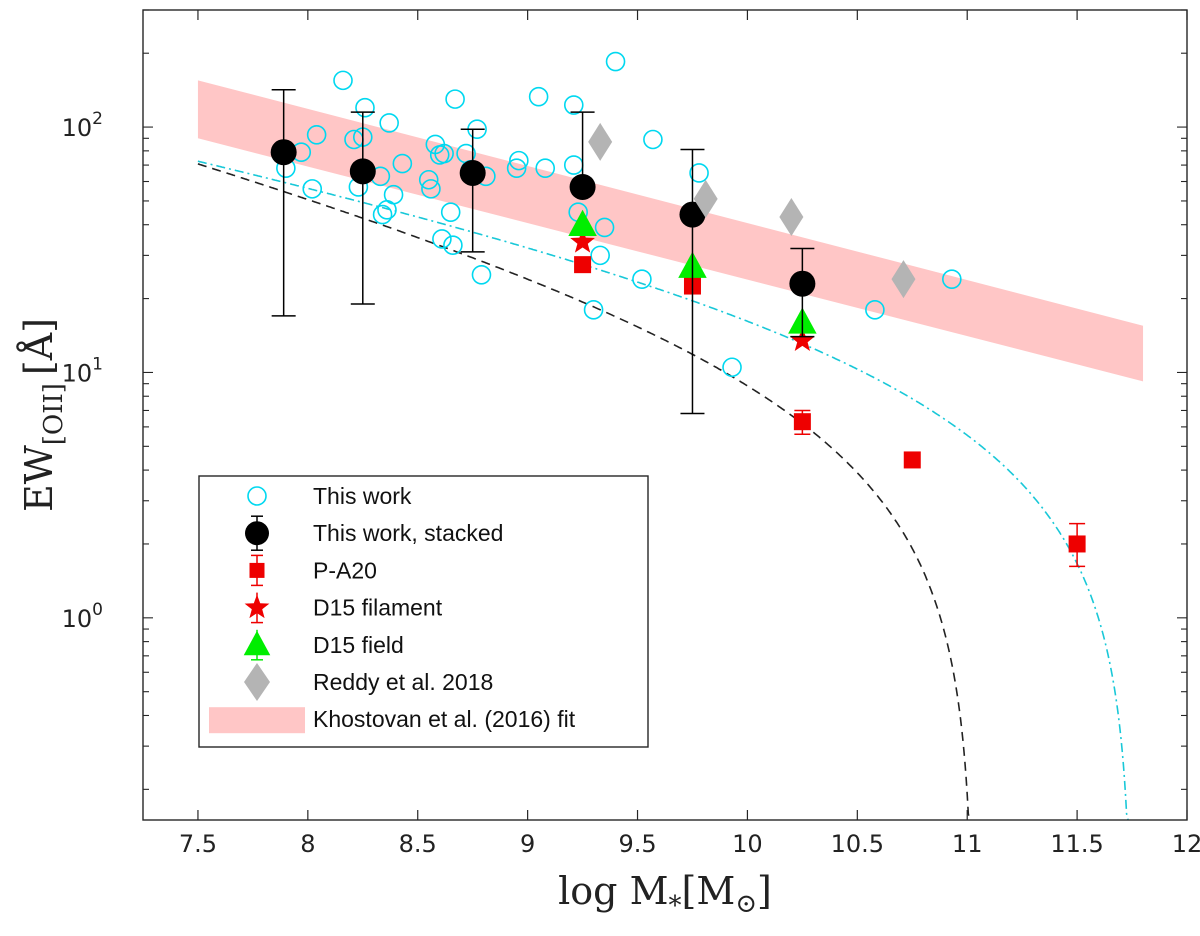 Image resolution: width=1200 pixels, height=936 pixels. What do you see at coordinates (82, 125) in the screenshot?
I see `y-tick-label: 10²` at bounding box center [82, 125].